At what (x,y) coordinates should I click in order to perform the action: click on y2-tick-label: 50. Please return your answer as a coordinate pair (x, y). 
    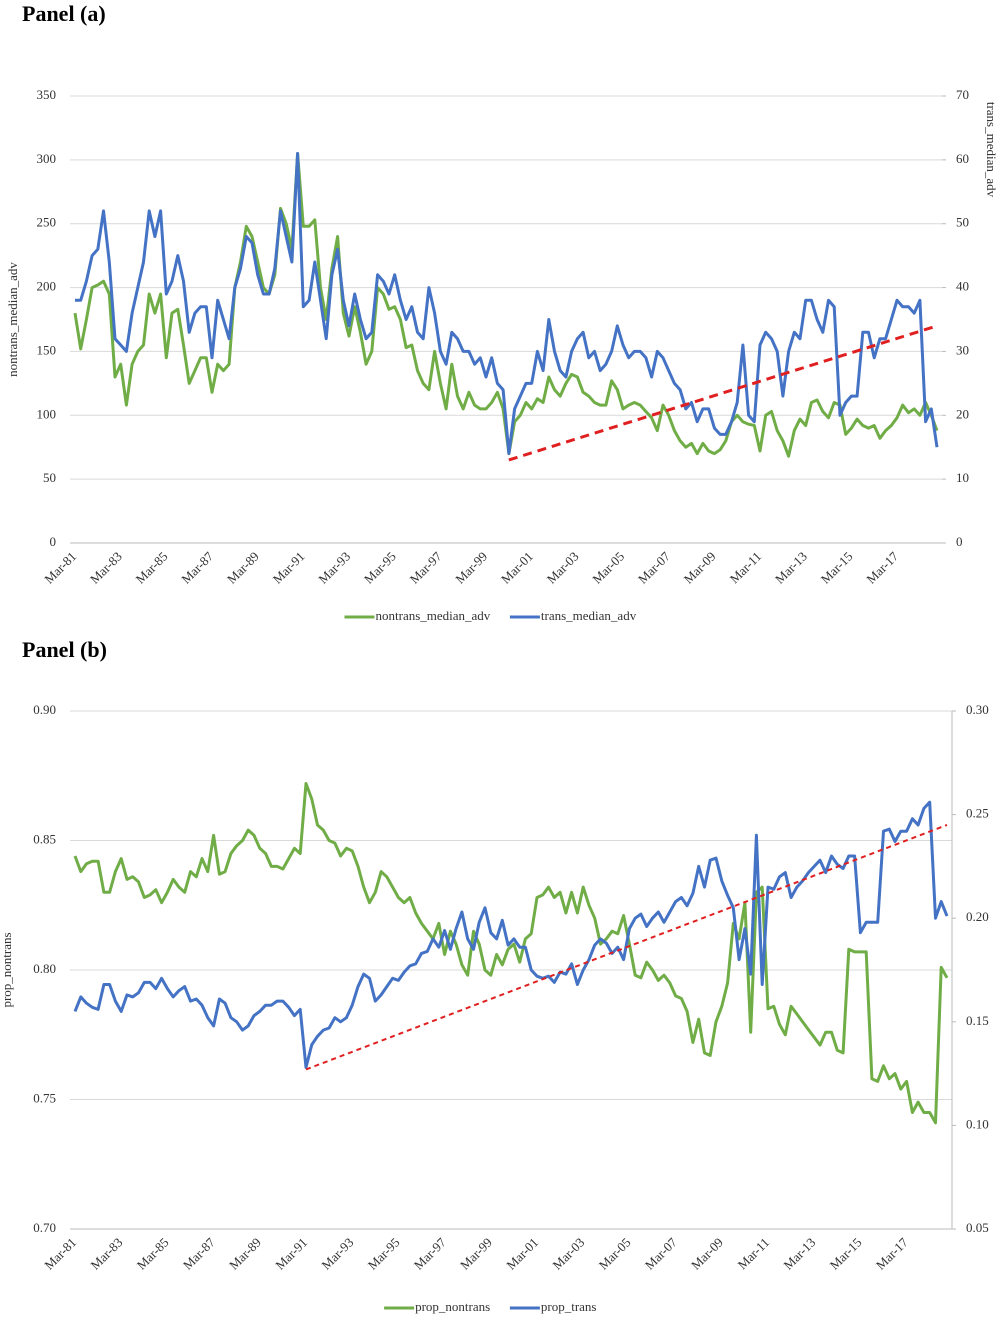
    Looking at the image, I should click on (962, 222).